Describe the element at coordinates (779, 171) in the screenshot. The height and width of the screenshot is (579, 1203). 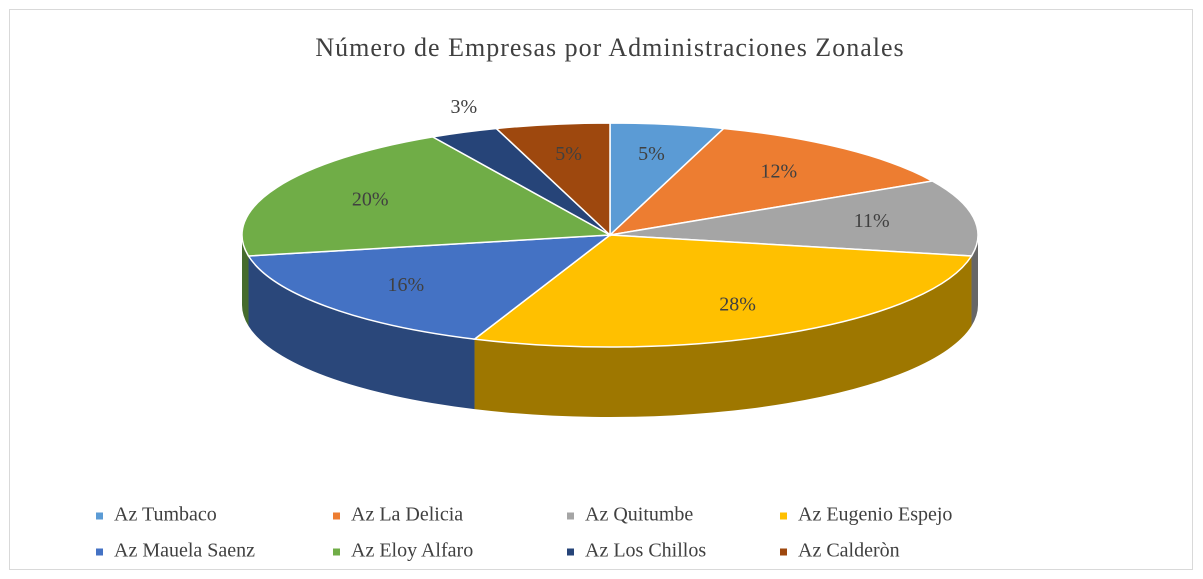
I see `data-label: 12%` at that location.